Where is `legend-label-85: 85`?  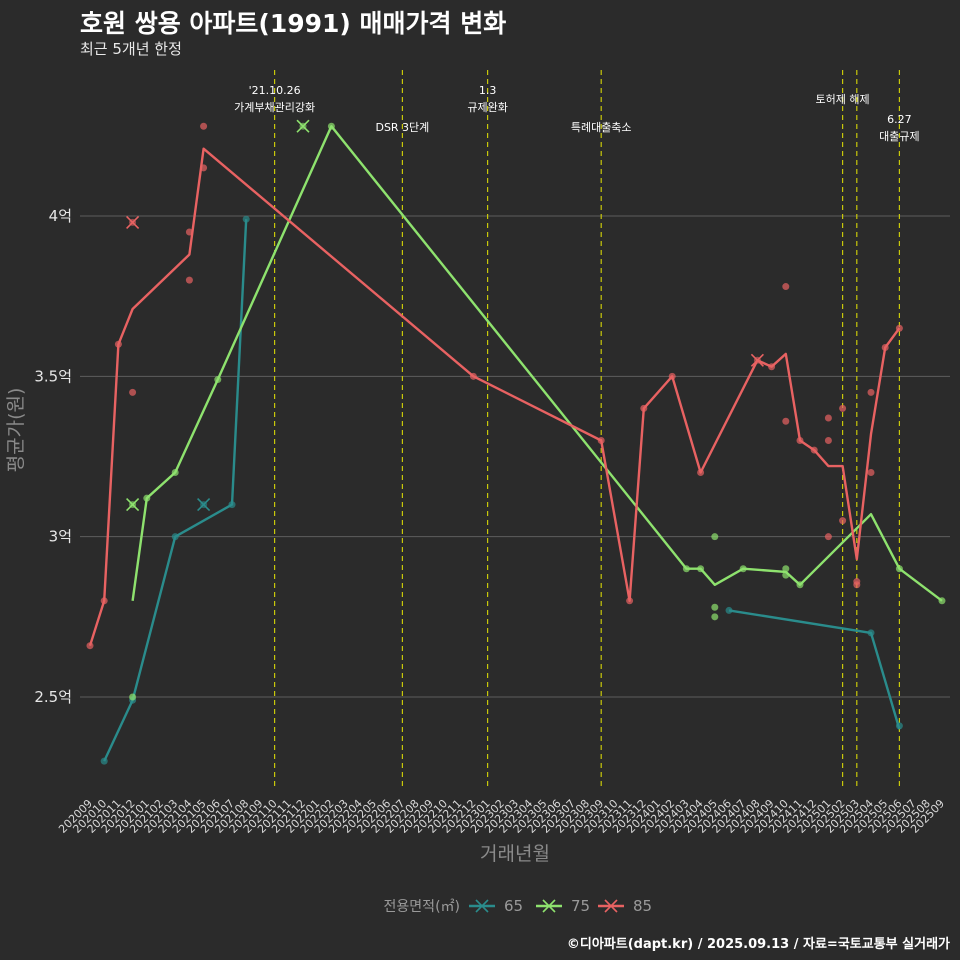
legend-label-85: 85 is located at coordinates (642, 906).